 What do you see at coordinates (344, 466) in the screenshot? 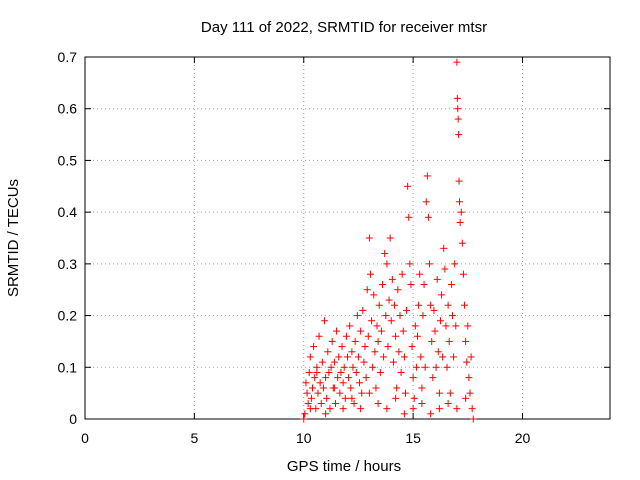
I see `x-axis-label: GPS time / hours` at bounding box center [344, 466].